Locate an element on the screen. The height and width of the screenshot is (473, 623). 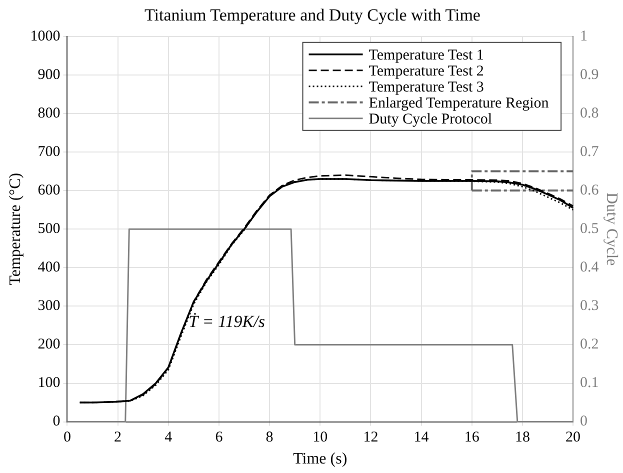
y-tick-label: 800 is located at coordinates (49, 113).